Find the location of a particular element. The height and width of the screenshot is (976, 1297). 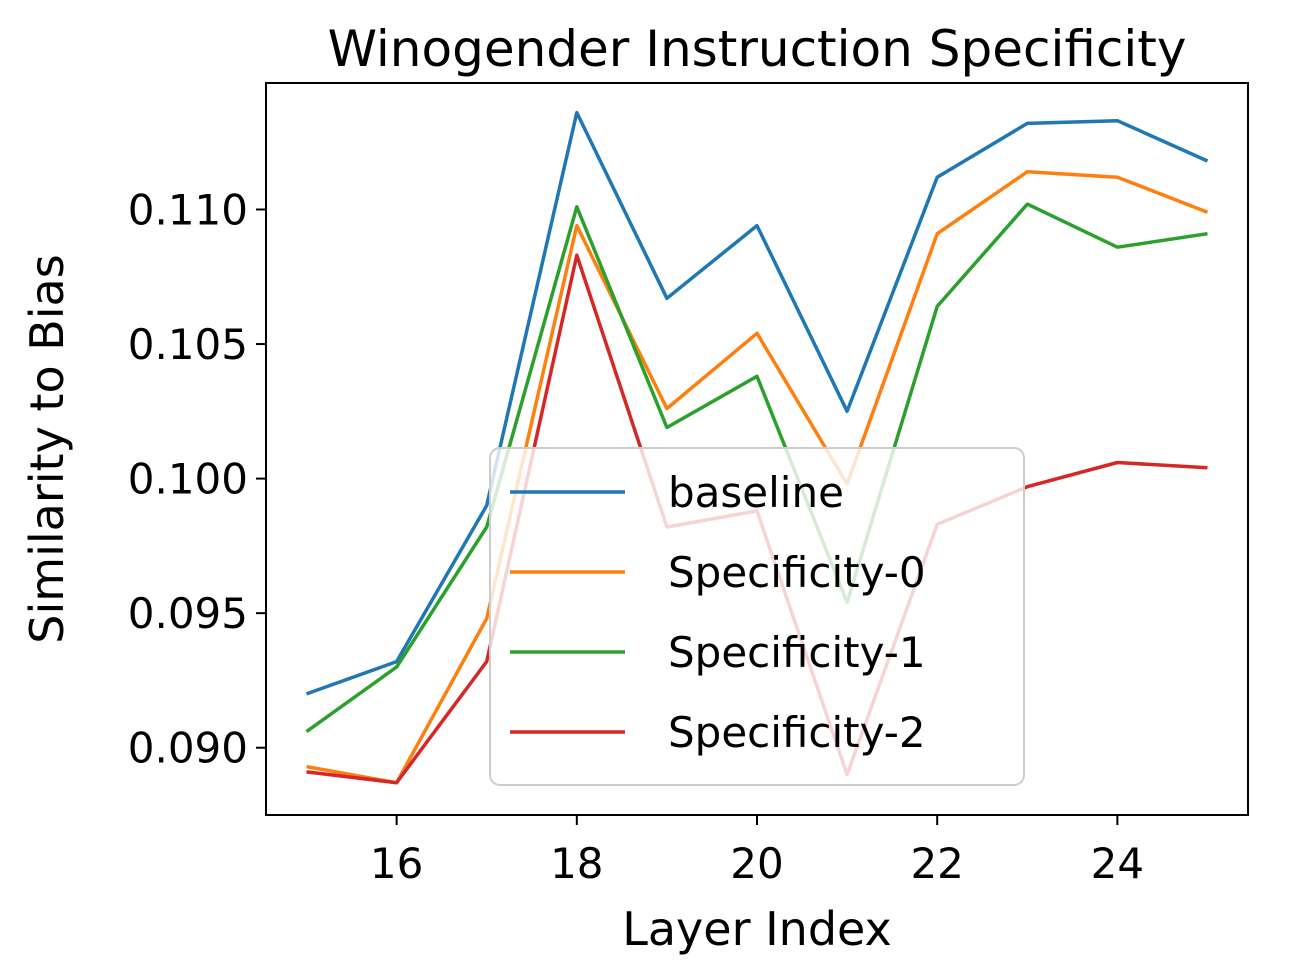

legend-label: Specificity-0 is located at coordinates (797, 572).